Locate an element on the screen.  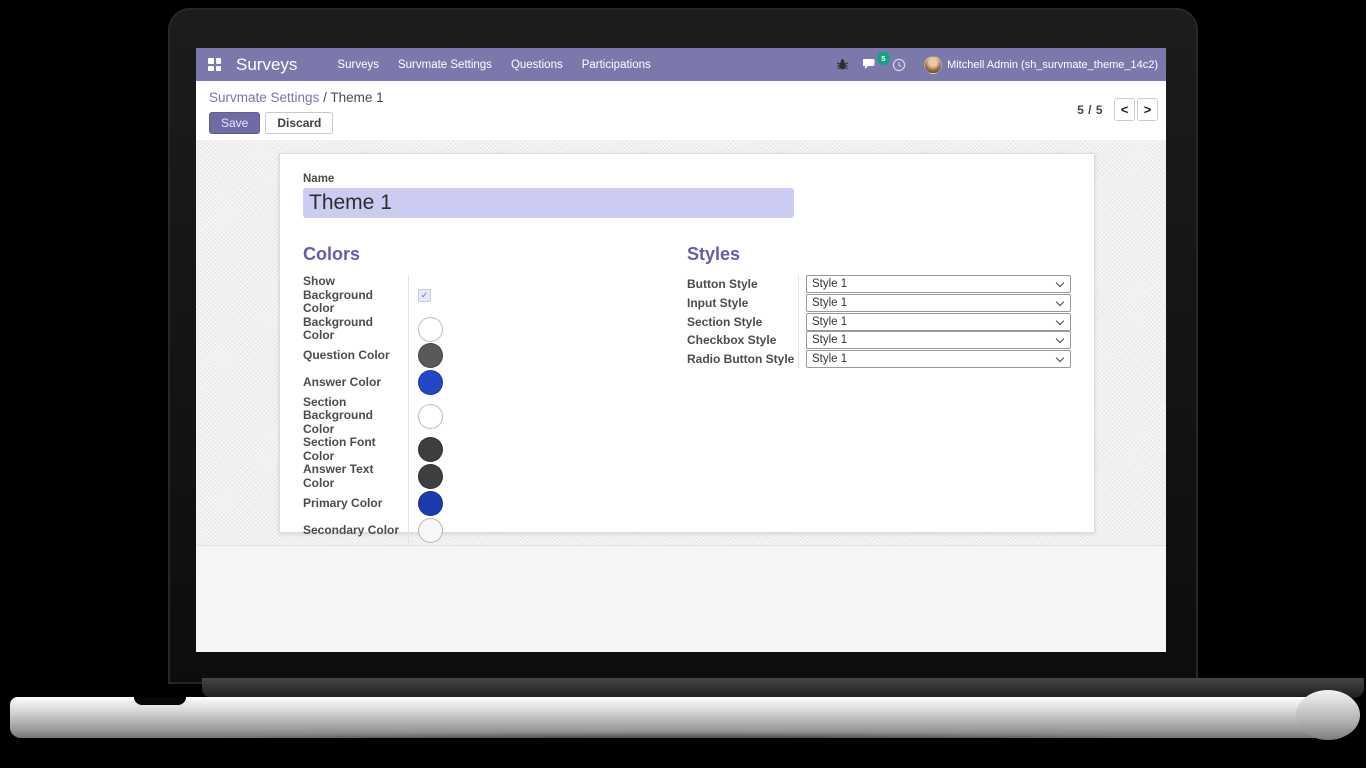
discard-button: Discard is located at coordinates (299, 123).